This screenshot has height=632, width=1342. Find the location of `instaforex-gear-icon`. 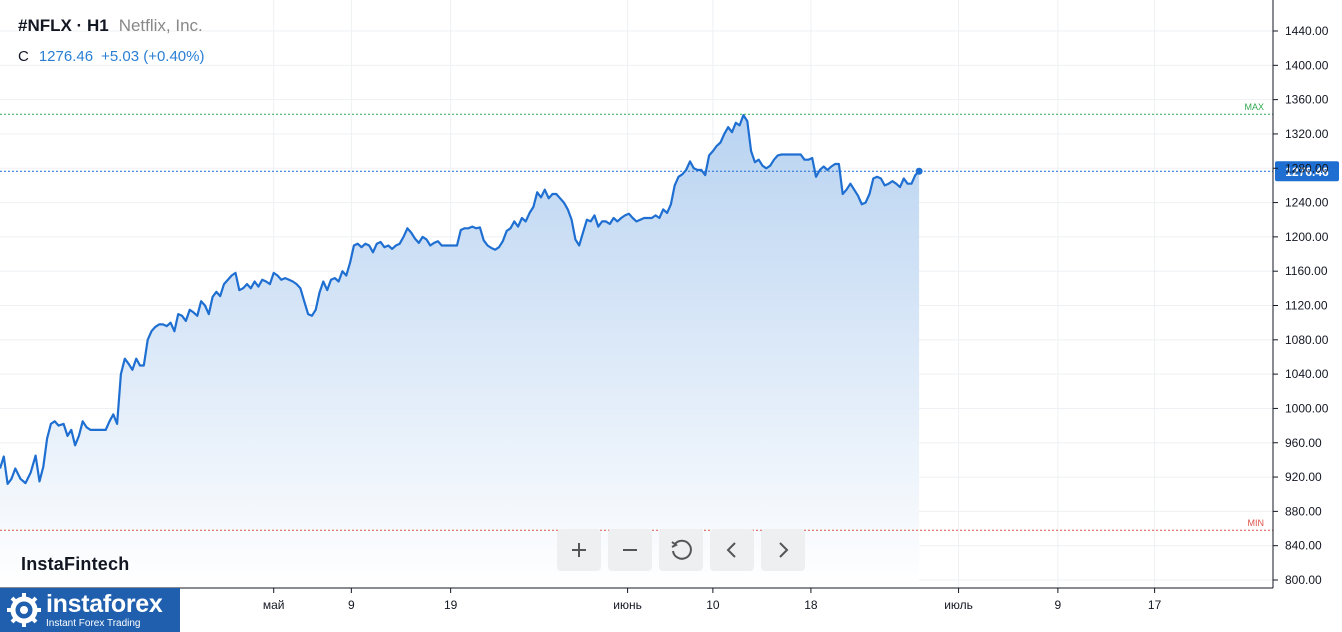

instaforex-gear-icon is located at coordinates (24, 610).